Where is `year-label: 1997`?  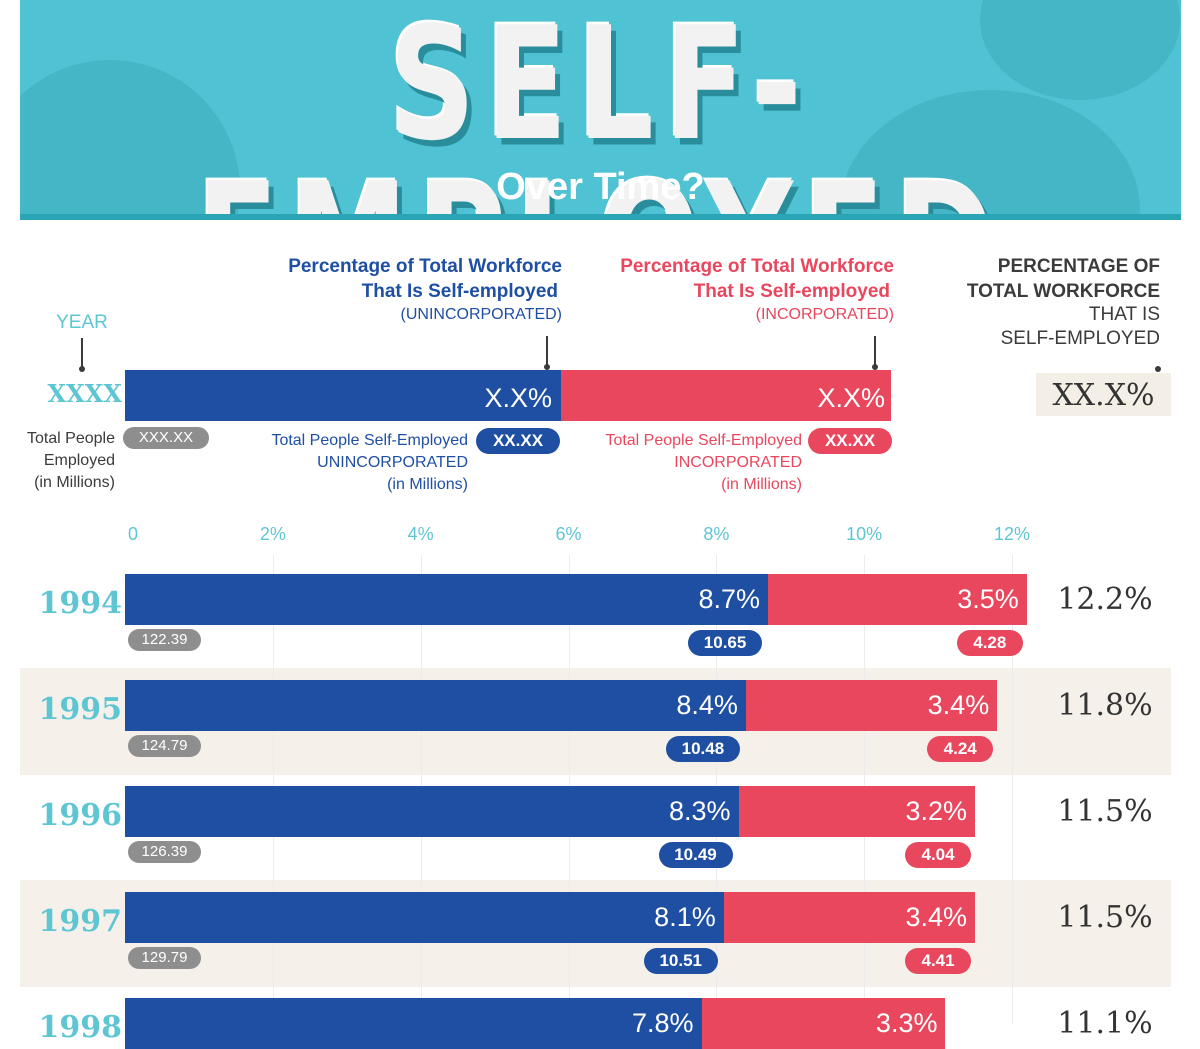
year-label: 1997 is located at coordinates (80, 921).